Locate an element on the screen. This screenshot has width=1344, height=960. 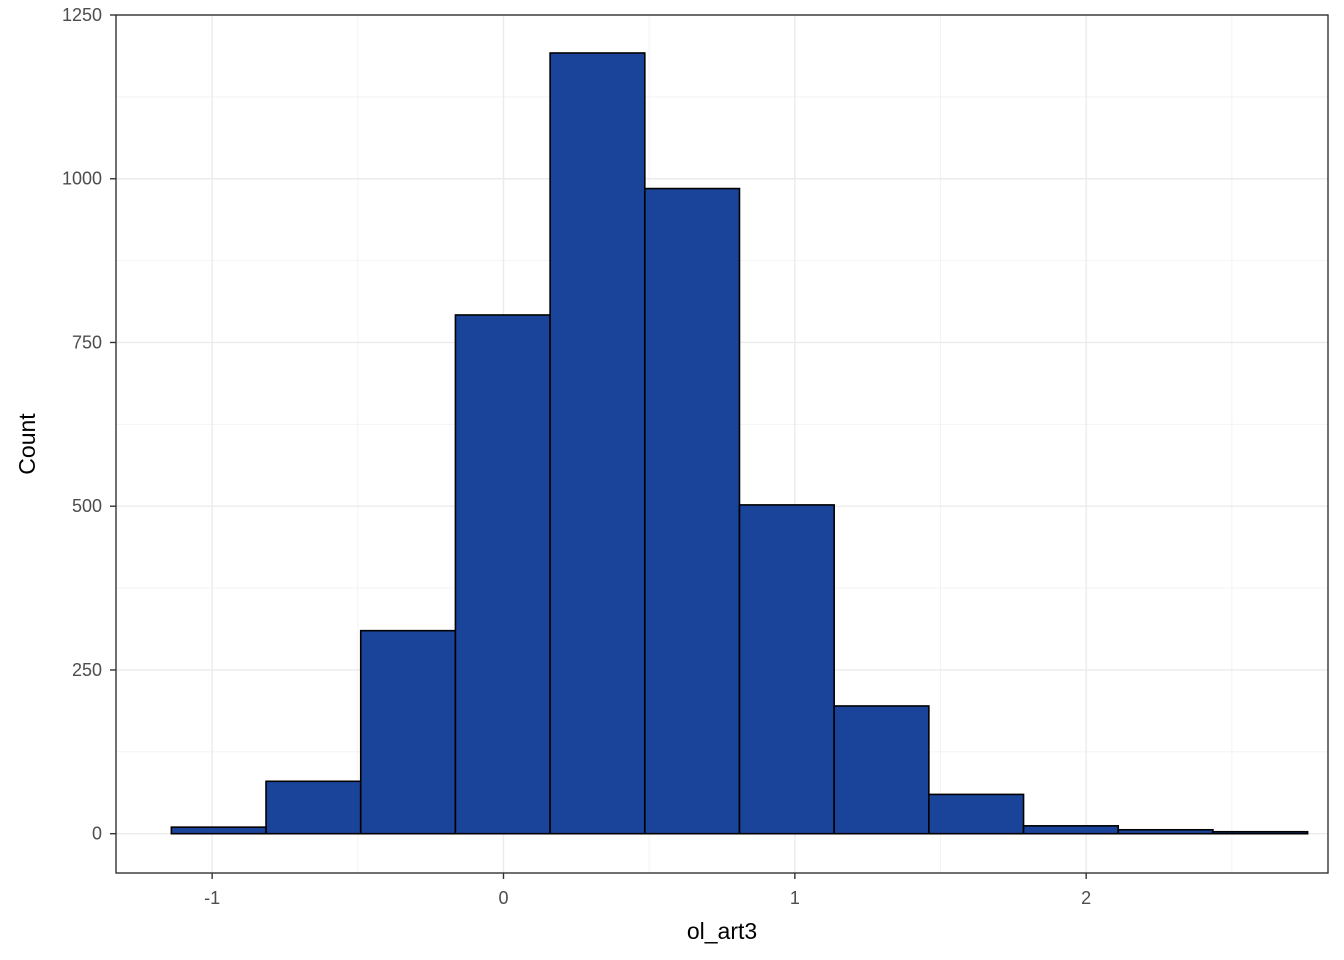
x-tick-label: 1 is located at coordinates (795, 898).